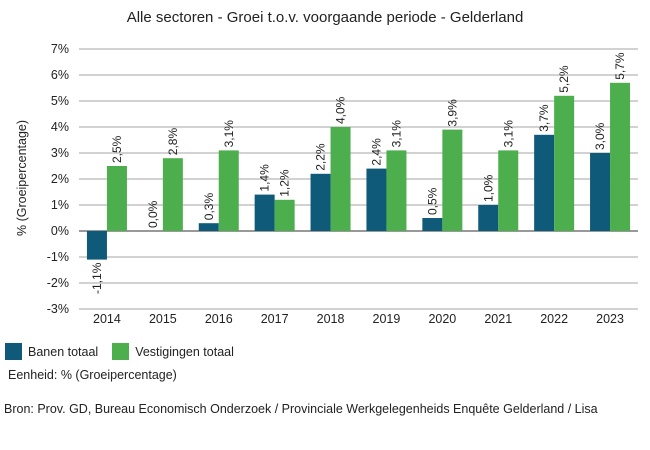  What do you see at coordinates (275, 319) in the screenshot?
I see `x-tick-label: 2017` at bounding box center [275, 319].